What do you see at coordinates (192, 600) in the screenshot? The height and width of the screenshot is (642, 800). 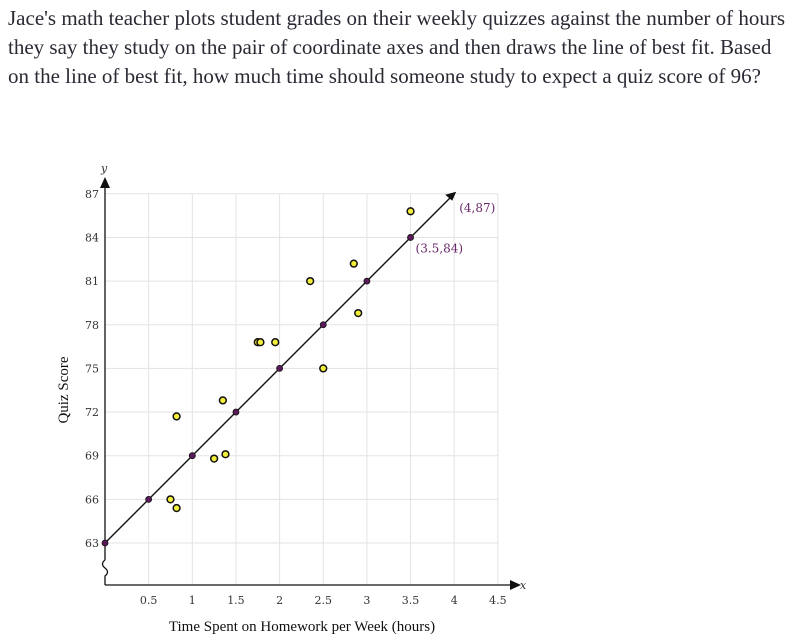 I see `x-tick-label: 1` at bounding box center [192, 600].